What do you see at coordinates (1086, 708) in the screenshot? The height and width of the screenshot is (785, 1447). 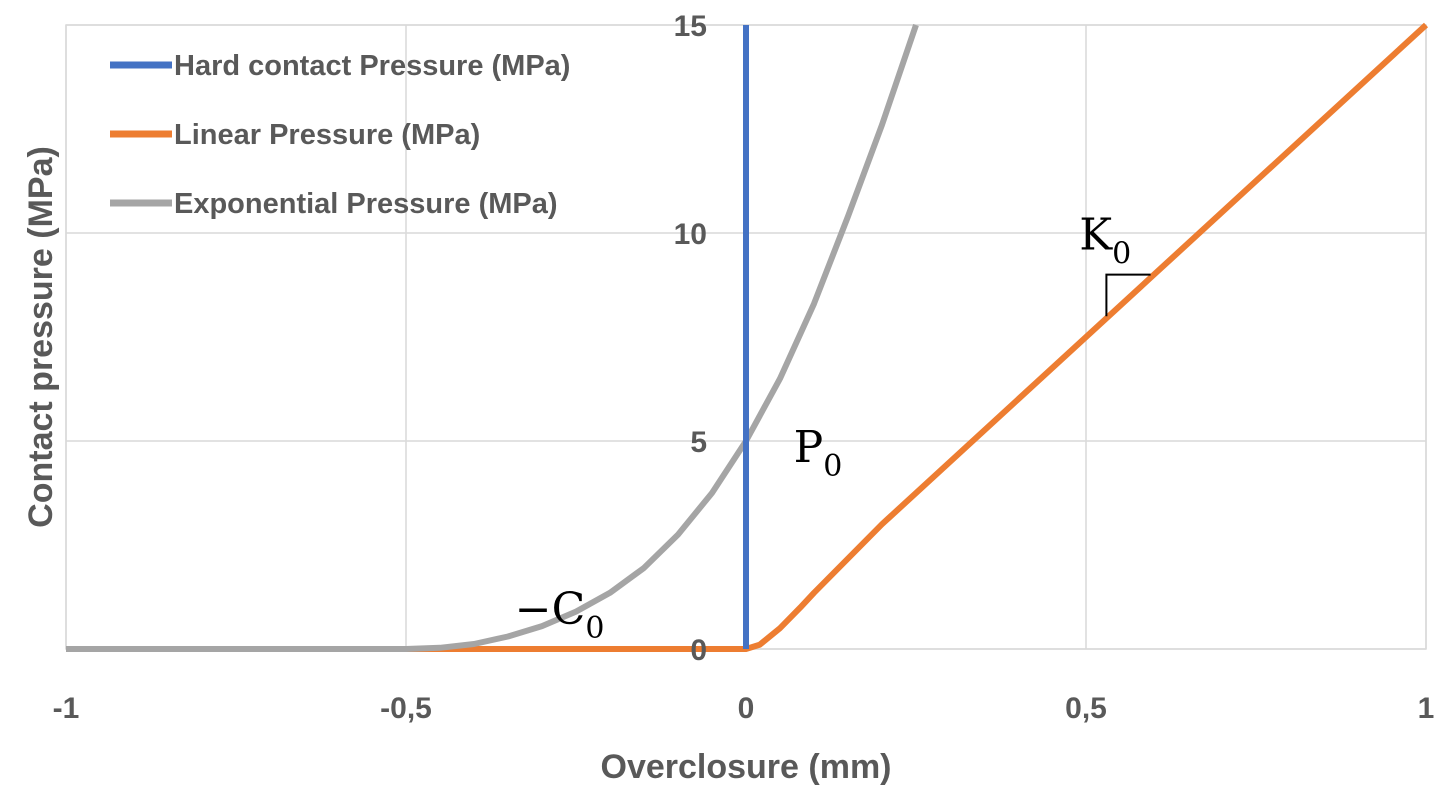 I see `x-tick-label: 0,5` at bounding box center [1086, 708].